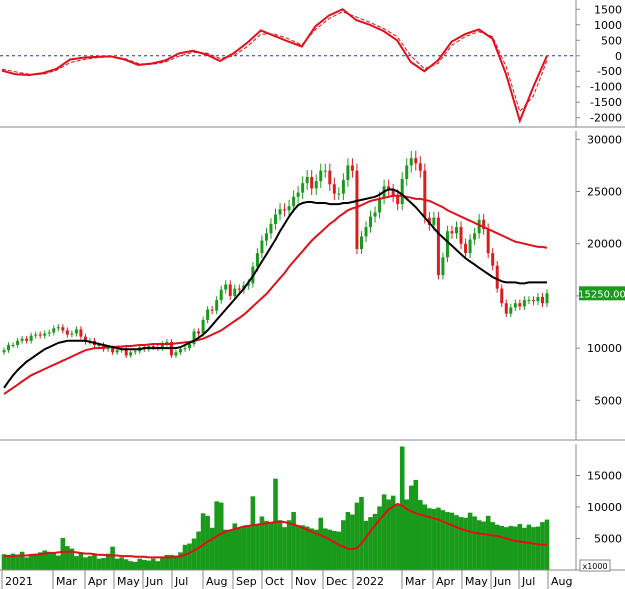 The image size is (625, 589). I want to click on oscillator-tick-label: -500, so click(609, 71).